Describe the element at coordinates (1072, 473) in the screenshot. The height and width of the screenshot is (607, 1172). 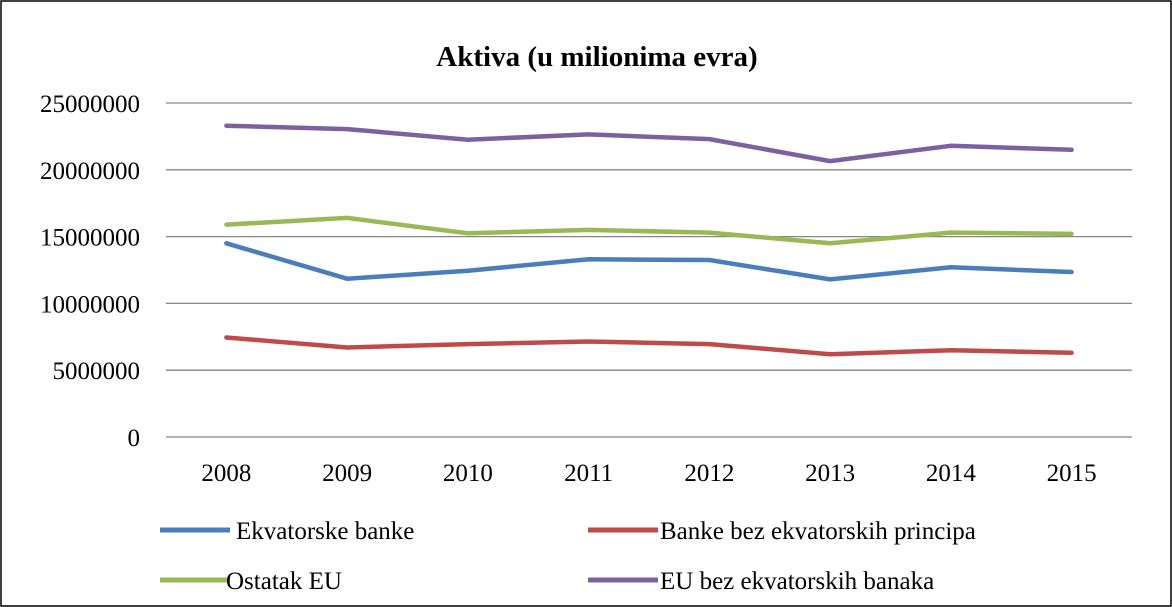
I see `x-tick-label: 2015` at that location.